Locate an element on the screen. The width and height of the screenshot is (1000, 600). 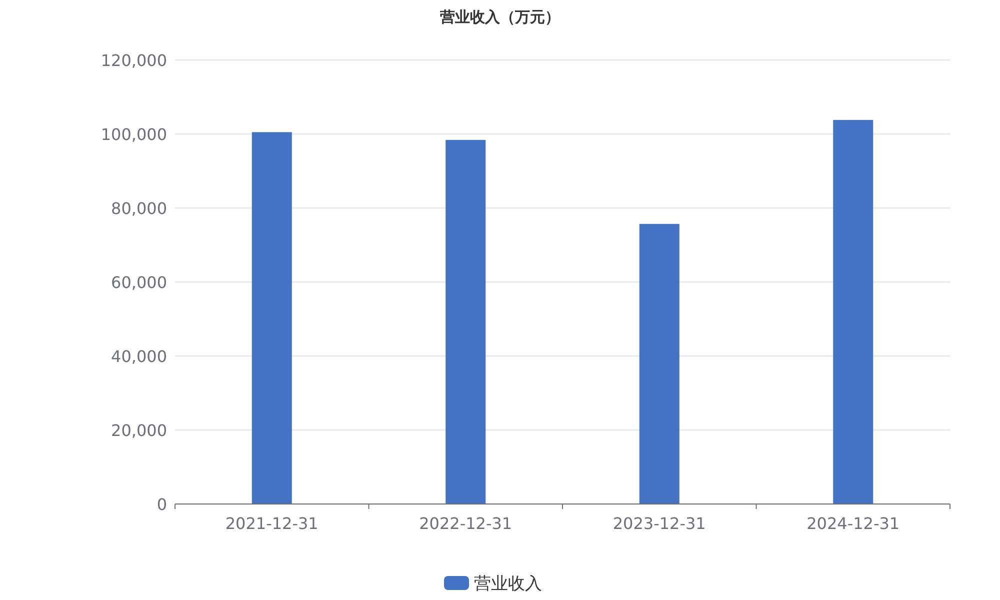
x-tick-label: 2024-12-31 is located at coordinates (853, 523).